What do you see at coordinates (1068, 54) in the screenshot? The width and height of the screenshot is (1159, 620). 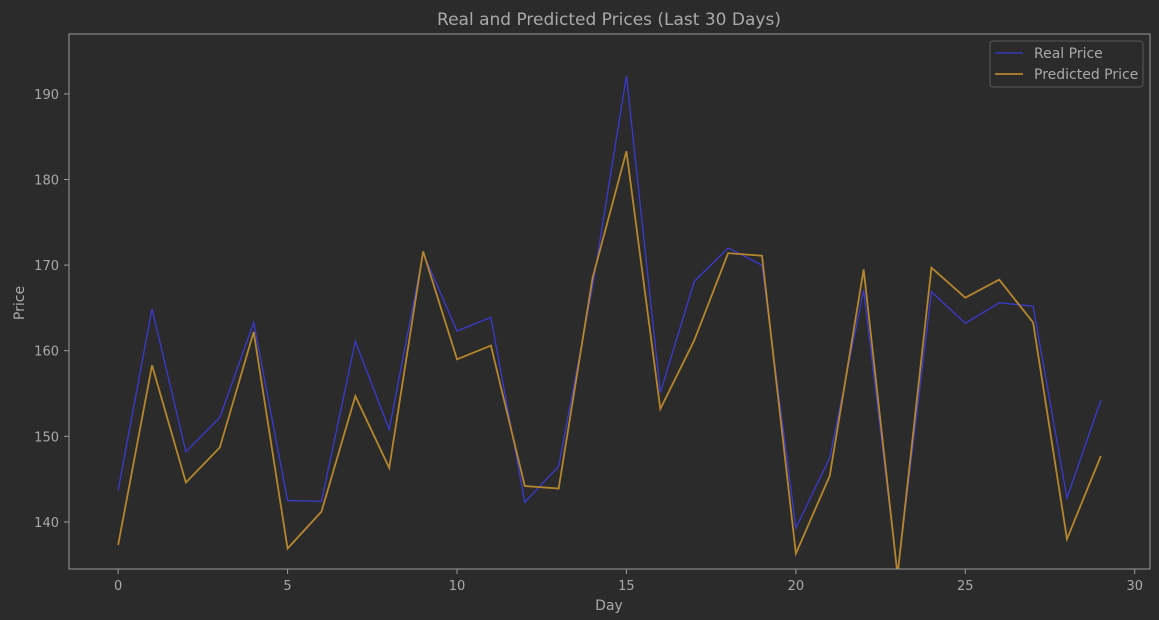 I see `legend-label: Real Price` at bounding box center [1068, 54].